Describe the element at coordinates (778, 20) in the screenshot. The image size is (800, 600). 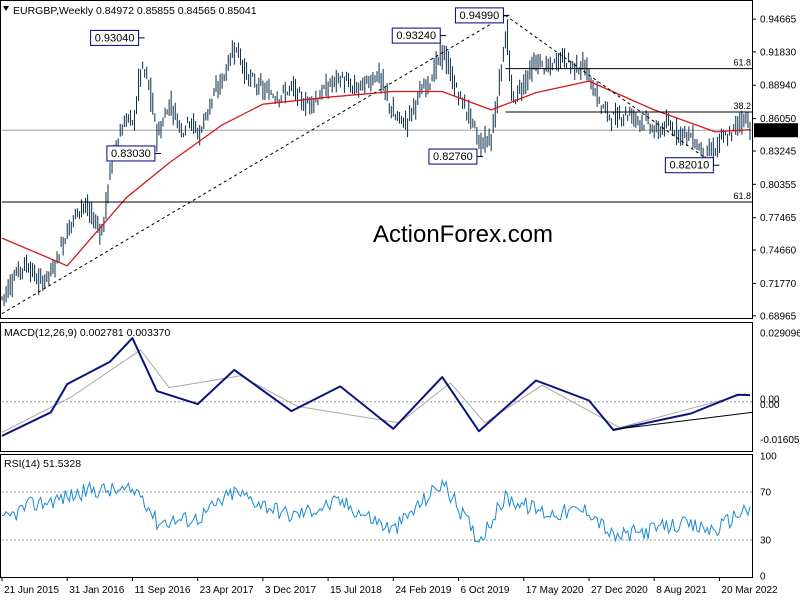
I see `price-tick-label: 0.94665` at that location.